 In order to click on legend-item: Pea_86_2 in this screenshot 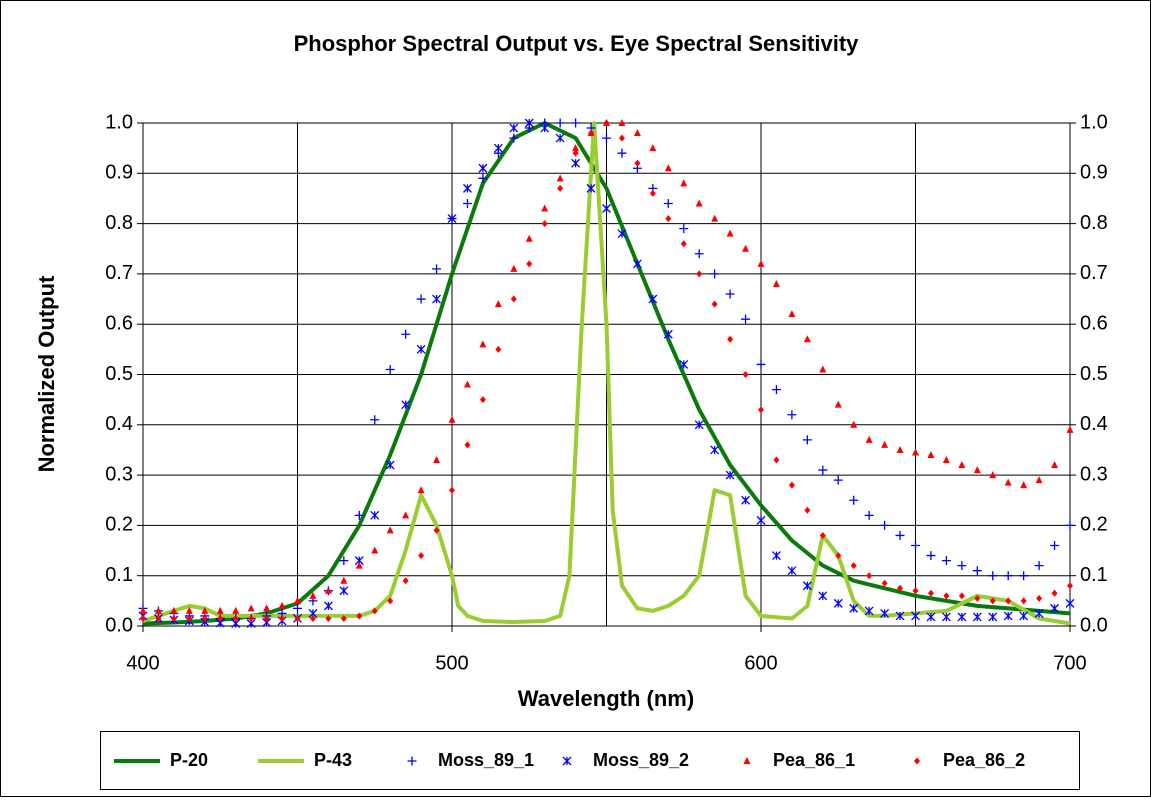, I will do `click(969, 760)`.